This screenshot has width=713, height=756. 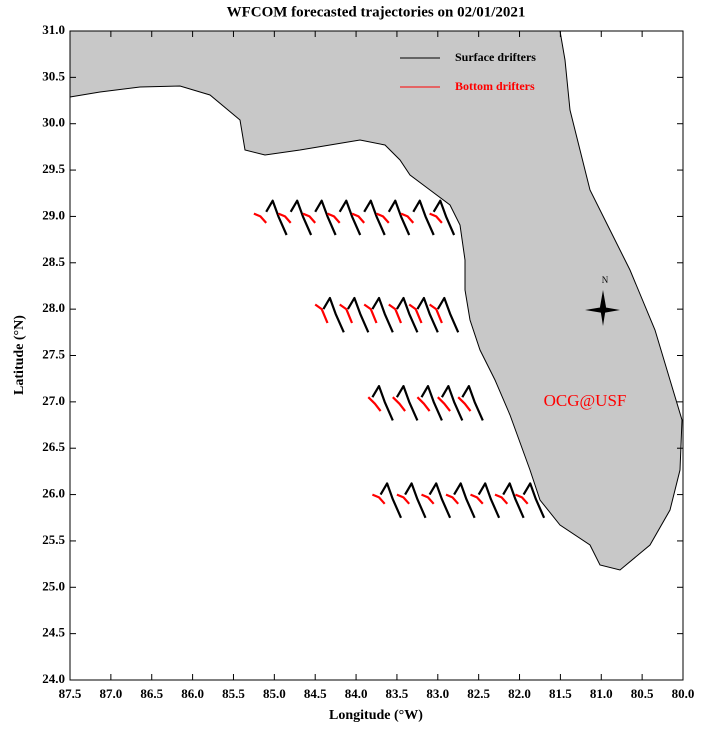 I want to click on y-tick-label: 26.0, so click(x=53, y=493).